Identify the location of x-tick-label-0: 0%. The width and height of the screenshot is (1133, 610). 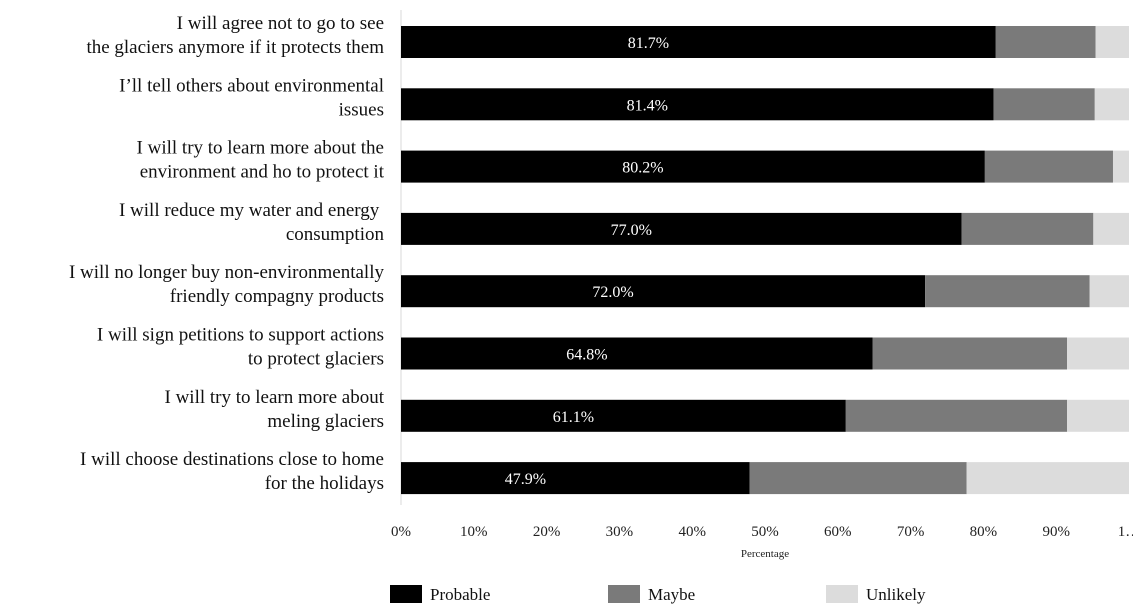
(401, 532).